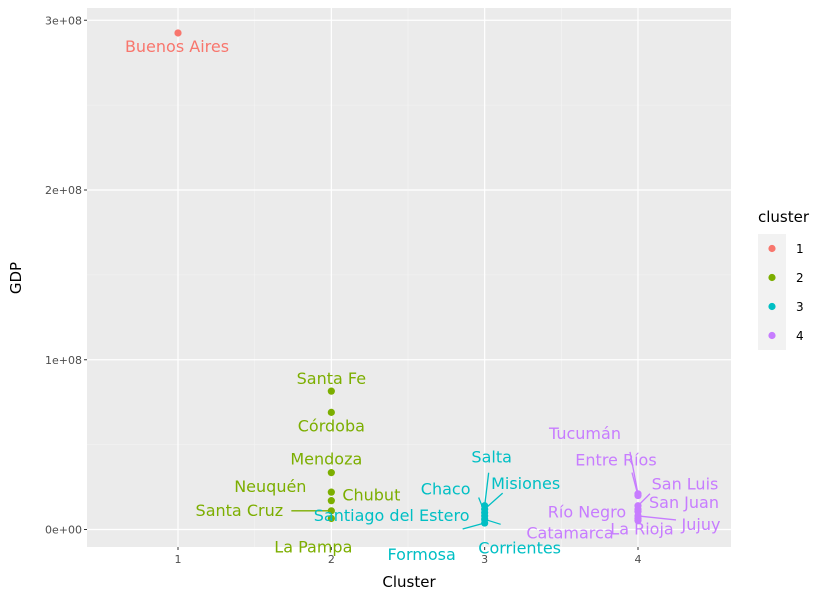 The width and height of the screenshot is (840, 600). Describe the element at coordinates (800, 336) in the screenshot. I see `legend-label-4: 4` at that location.